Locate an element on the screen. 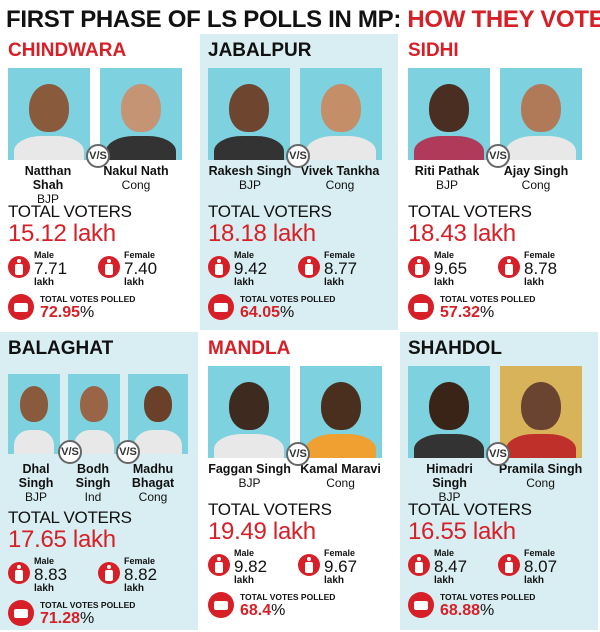 The image size is (600, 632). total-voters-value: 18.43 lakh is located at coordinates (462, 233).